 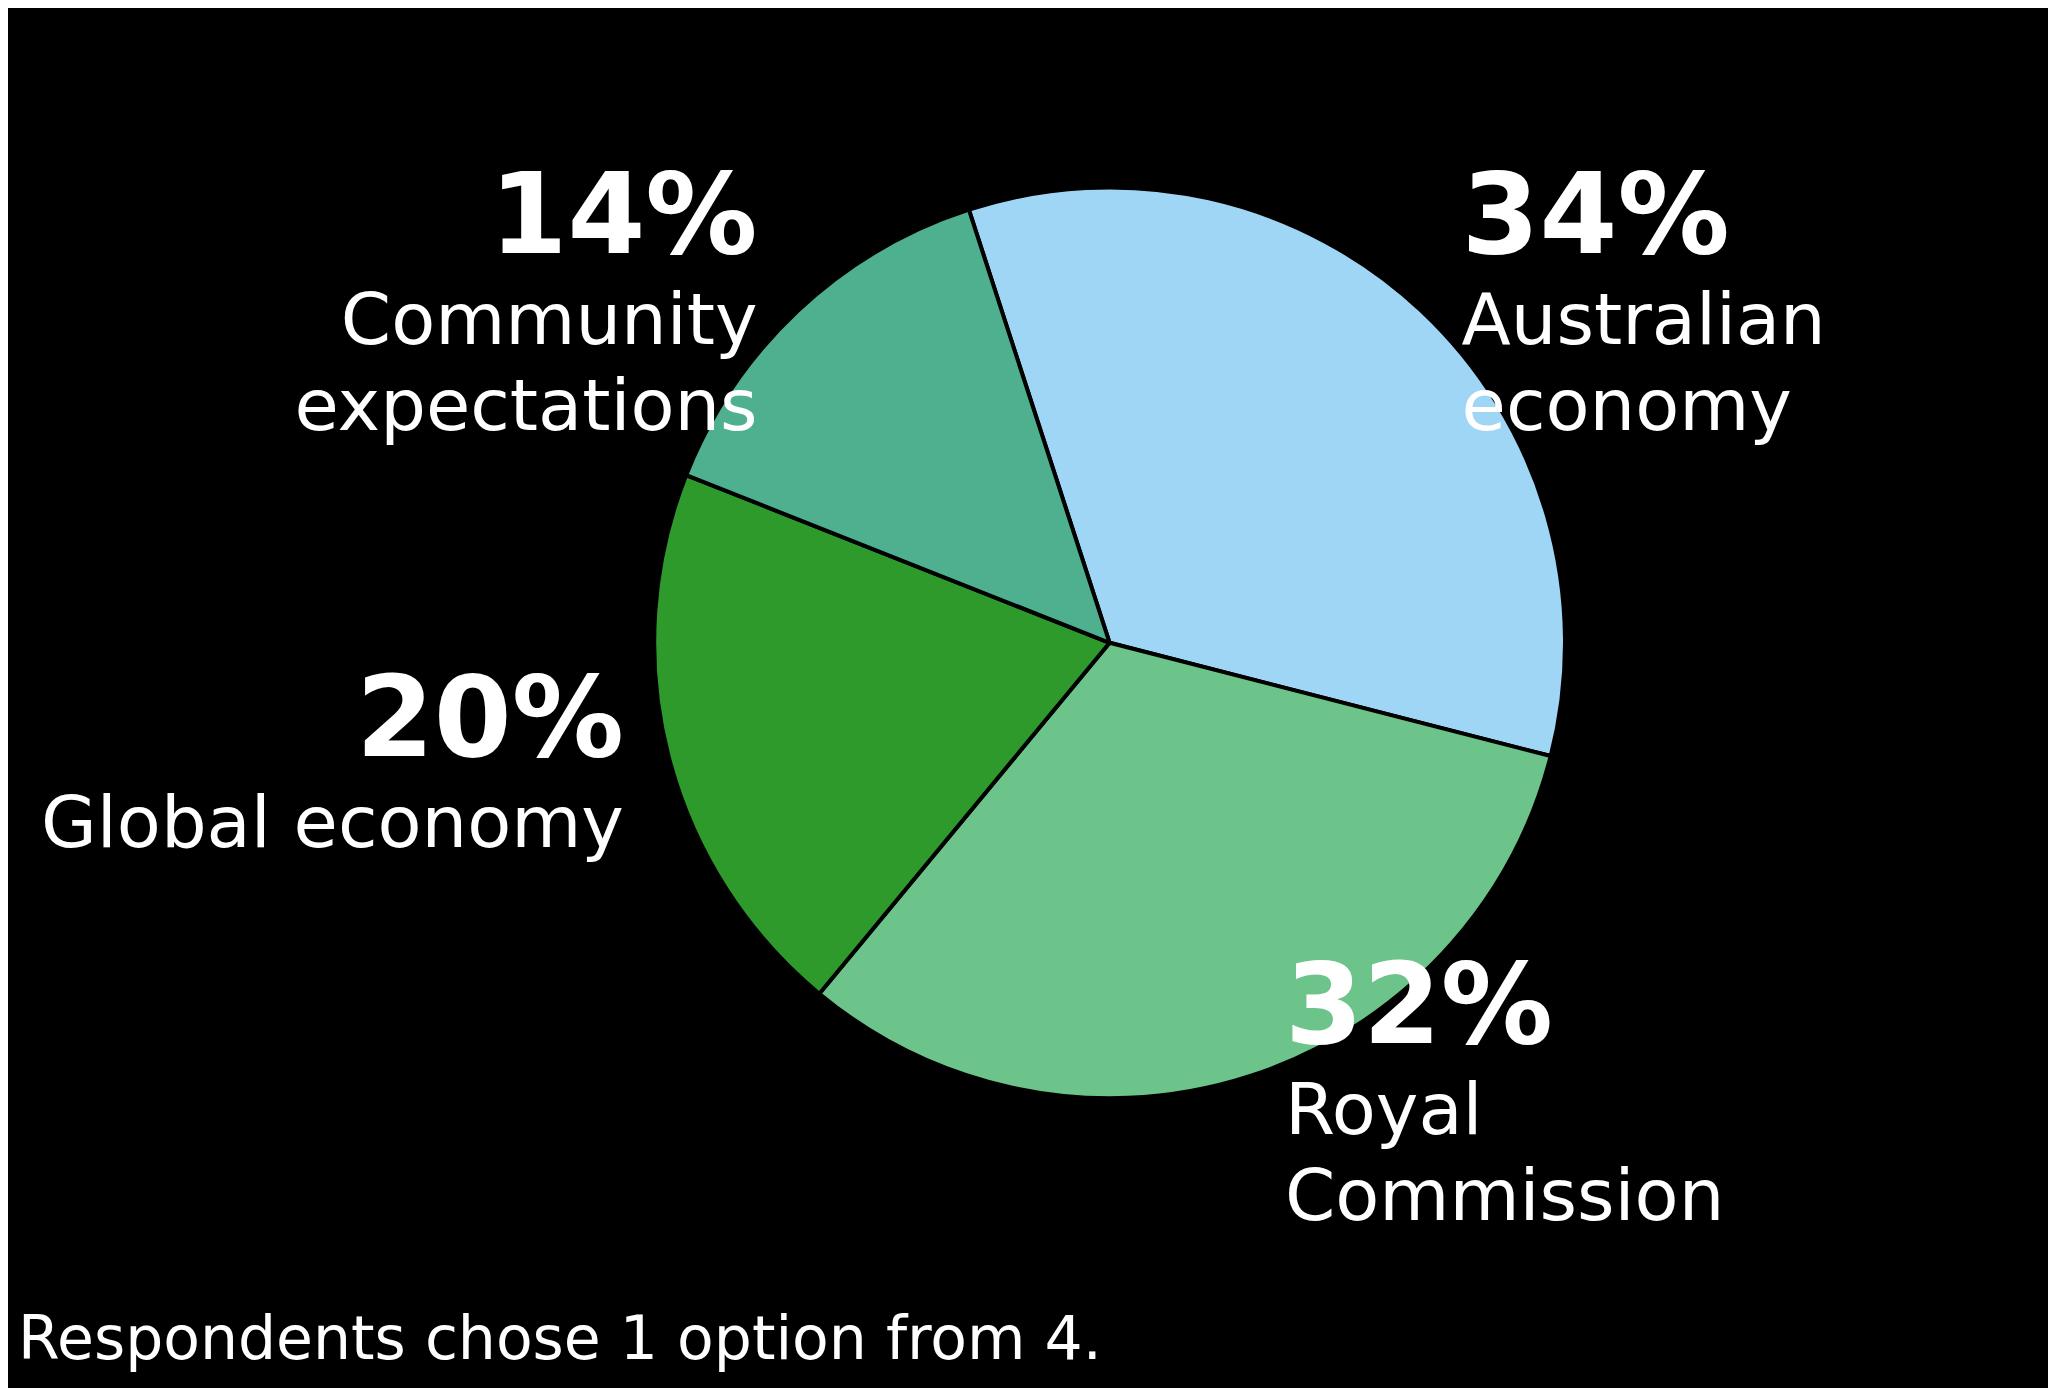 I want to click on data-label: 34%, so click(x=1595, y=213).